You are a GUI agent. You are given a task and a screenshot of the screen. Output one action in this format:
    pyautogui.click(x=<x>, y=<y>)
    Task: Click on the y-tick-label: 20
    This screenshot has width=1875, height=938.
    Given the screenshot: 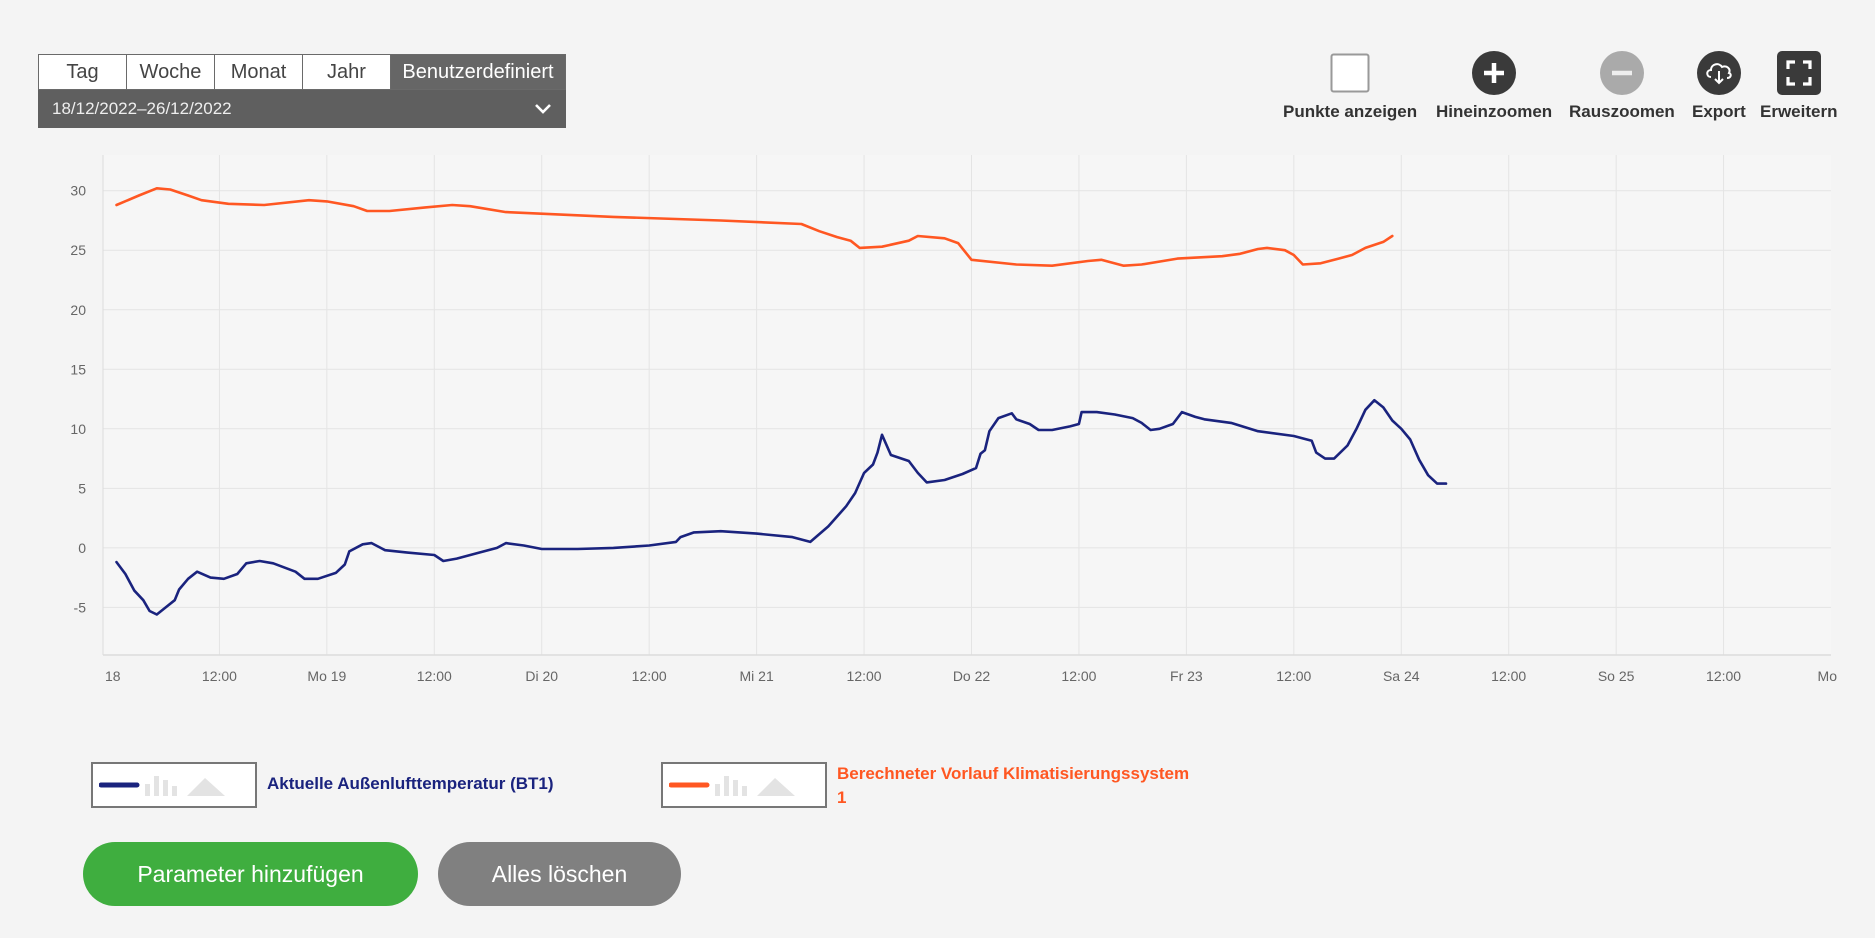 What is the action you would take?
    pyautogui.click(x=78, y=310)
    